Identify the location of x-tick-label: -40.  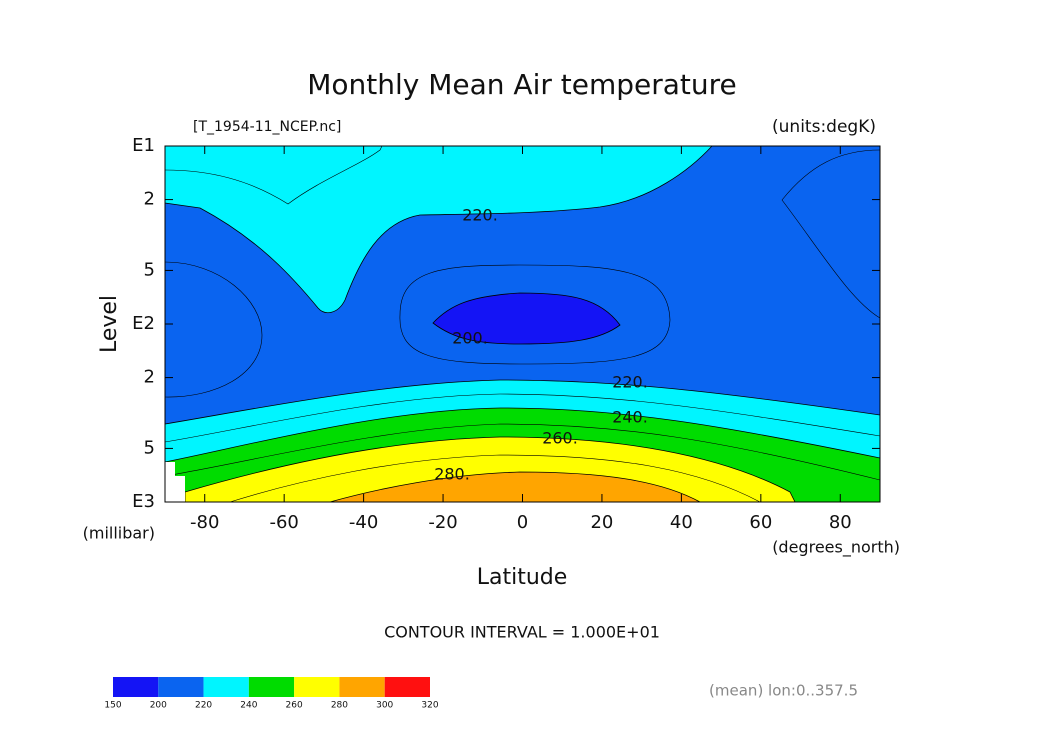
(363, 522).